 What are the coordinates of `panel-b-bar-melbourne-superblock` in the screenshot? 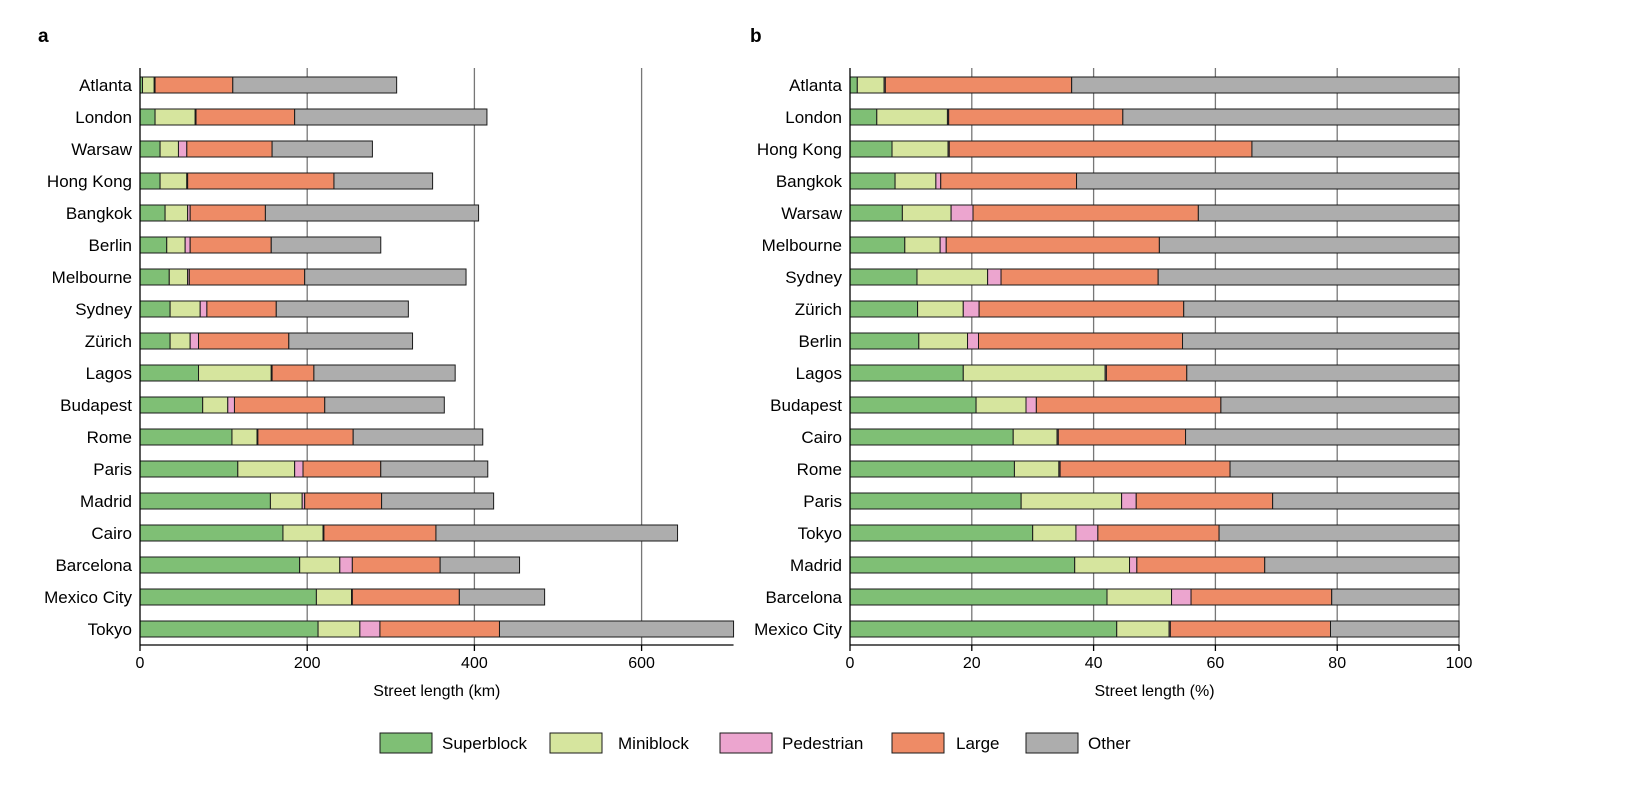 It's located at (877, 245).